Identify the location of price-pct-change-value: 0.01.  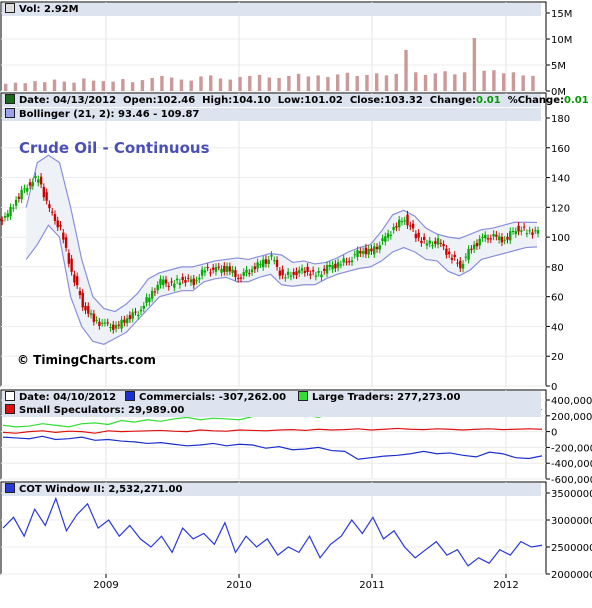
(576, 100).